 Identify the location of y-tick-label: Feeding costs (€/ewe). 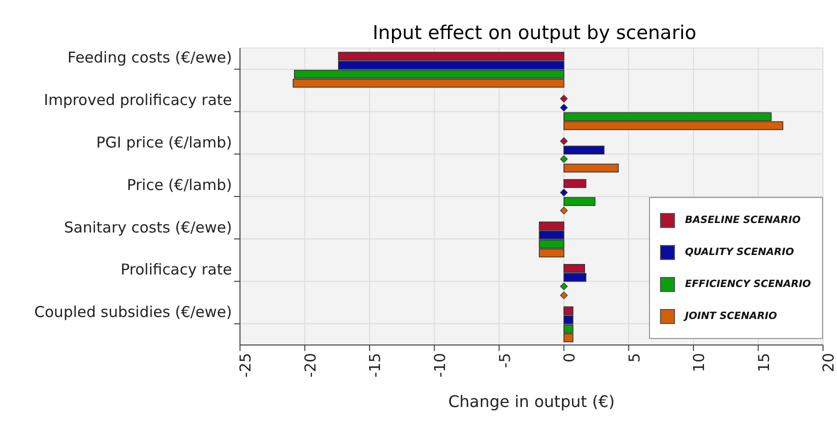
(150, 57).